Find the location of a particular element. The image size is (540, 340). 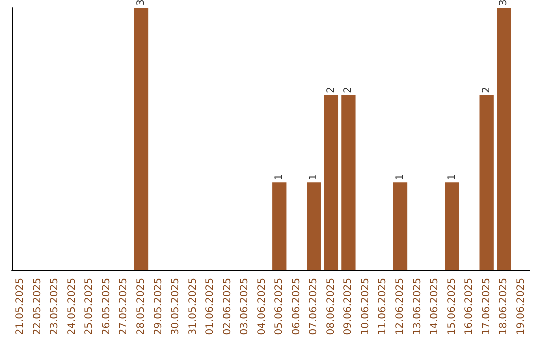

x-tick-label: 31.05.2025 is located at coordinates (193, 307).